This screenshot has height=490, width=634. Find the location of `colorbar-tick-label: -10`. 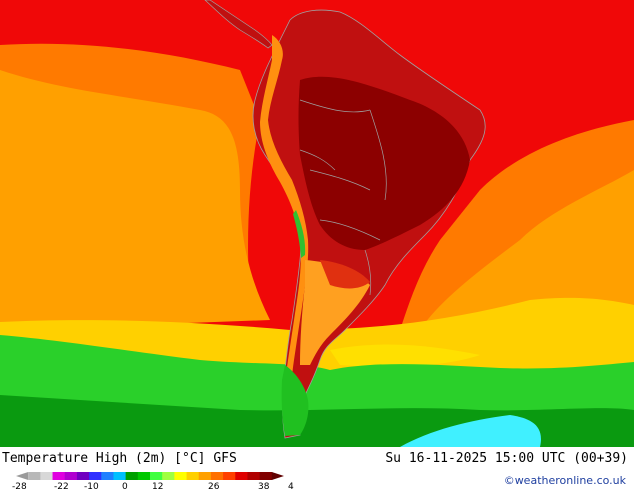

colorbar-tick-label: -10 is located at coordinates (91, 486).